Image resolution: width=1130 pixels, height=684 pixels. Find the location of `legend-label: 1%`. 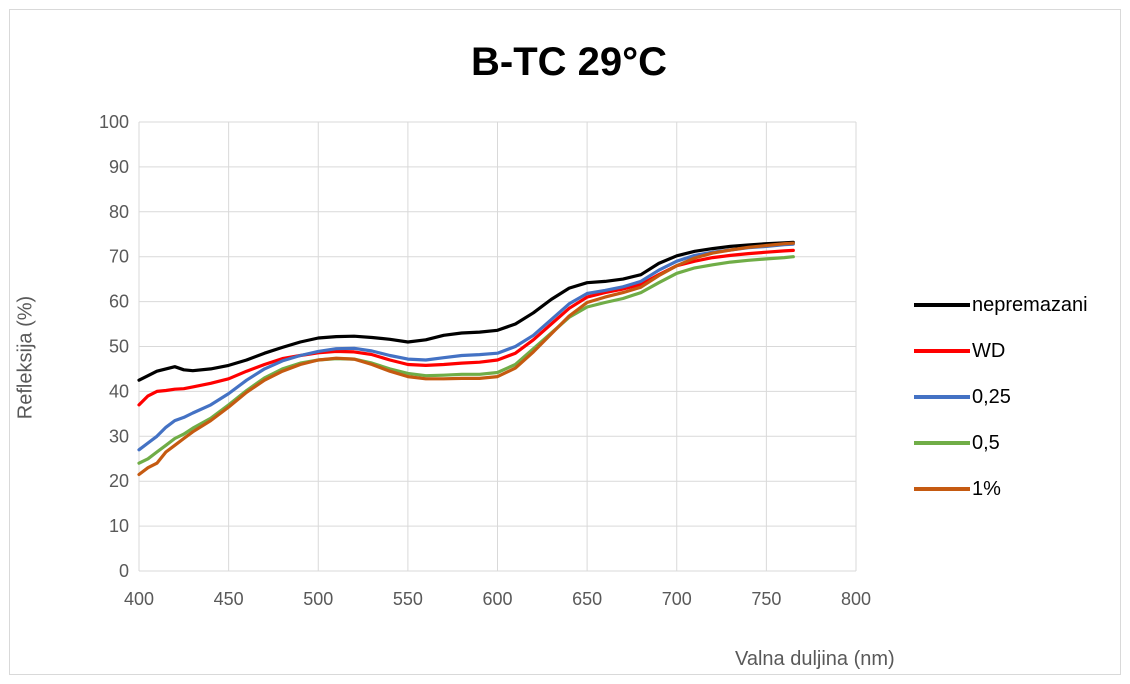

legend-label: 1% is located at coordinates (986, 488).